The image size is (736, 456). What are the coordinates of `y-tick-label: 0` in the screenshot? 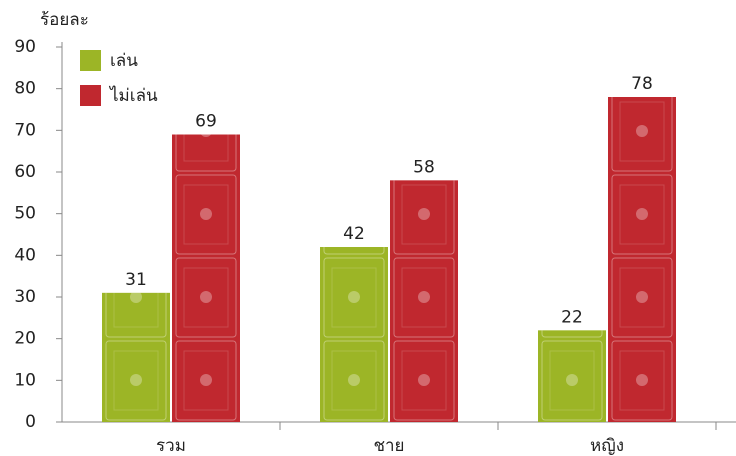 It's located at (30, 422).